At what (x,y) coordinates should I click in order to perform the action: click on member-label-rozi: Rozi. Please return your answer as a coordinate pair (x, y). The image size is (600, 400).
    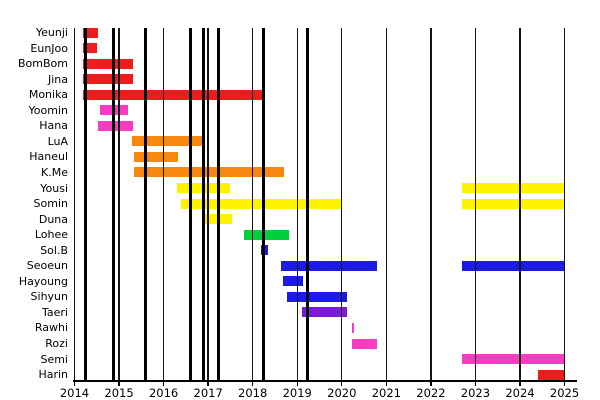
    Looking at the image, I should click on (56, 343).